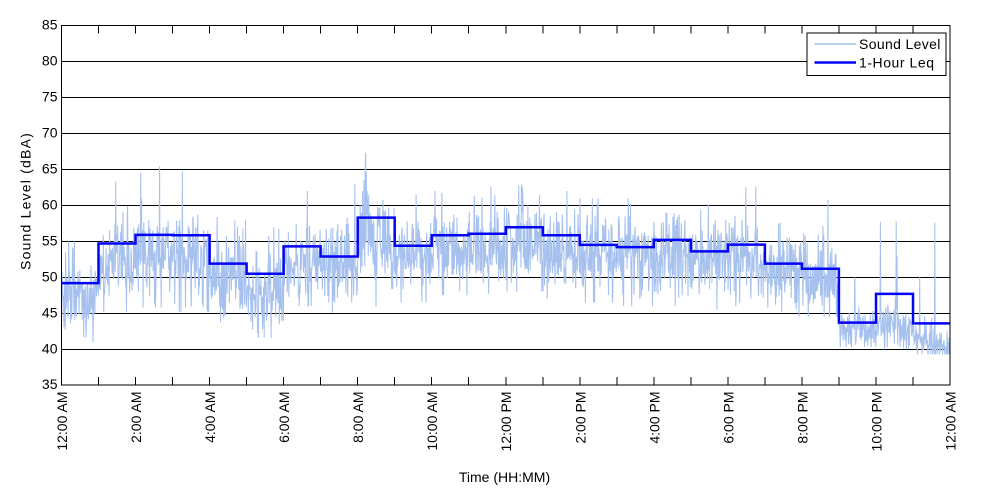 The image size is (1000, 500). What do you see at coordinates (50, 204) in the screenshot?
I see `svg-text: 60` at bounding box center [50, 204].